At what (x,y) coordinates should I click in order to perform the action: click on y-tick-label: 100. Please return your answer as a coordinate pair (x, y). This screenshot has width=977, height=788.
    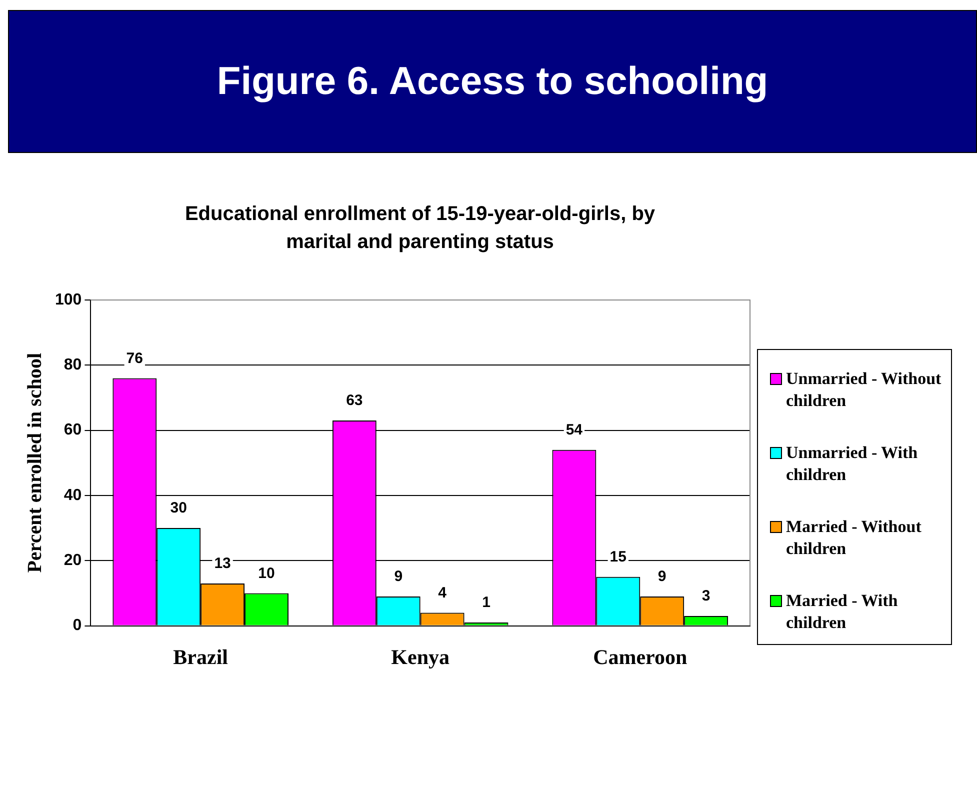
    Looking at the image, I should click on (68, 299).